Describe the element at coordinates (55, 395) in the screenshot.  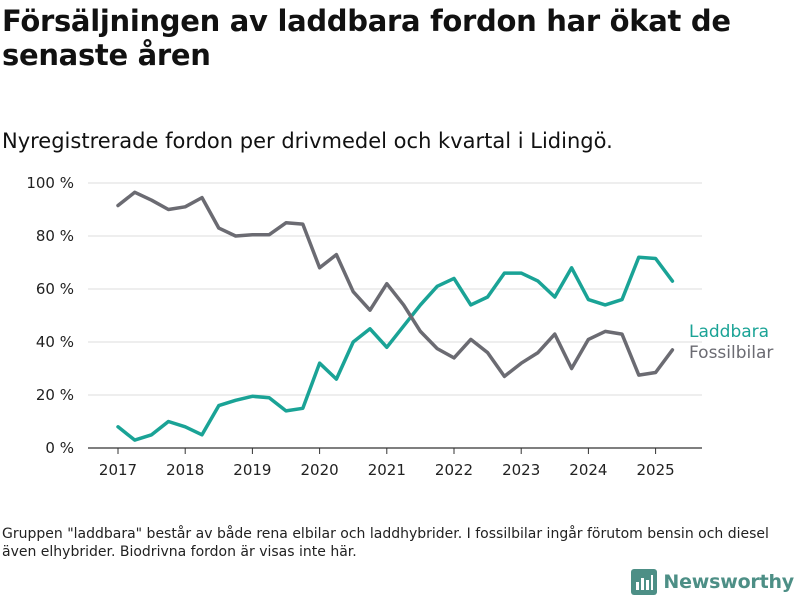
I see `y-tick-label: 20 %` at that location.